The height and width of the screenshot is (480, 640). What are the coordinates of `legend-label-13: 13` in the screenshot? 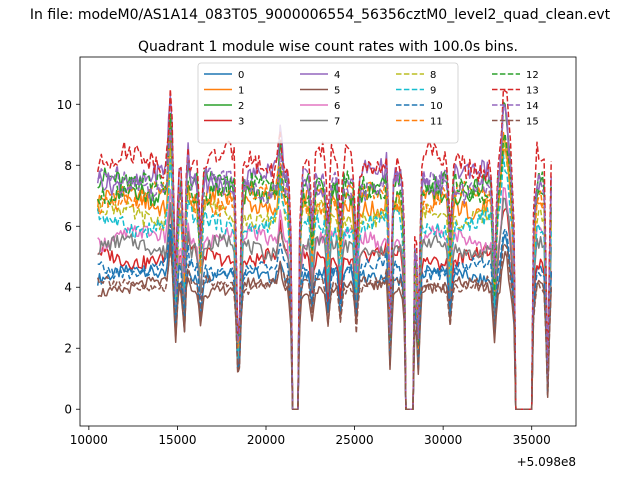 It's located at (532, 91).